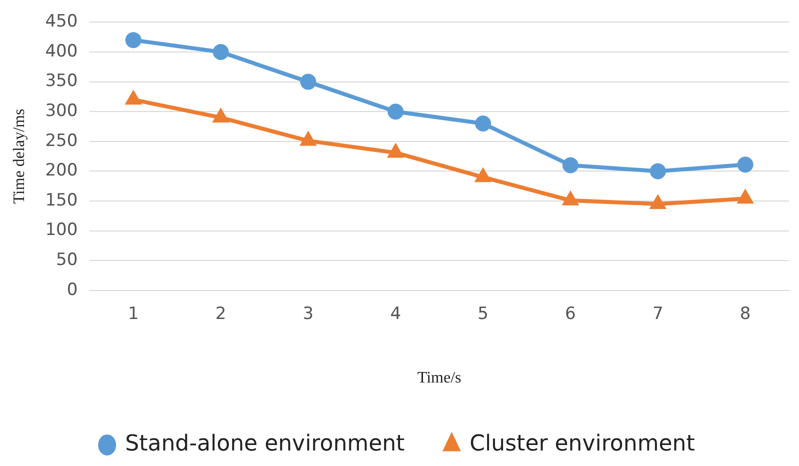 The width and height of the screenshot is (799, 466). Describe the element at coordinates (72, 290) in the screenshot. I see `y-tick-label: 0` at that location.